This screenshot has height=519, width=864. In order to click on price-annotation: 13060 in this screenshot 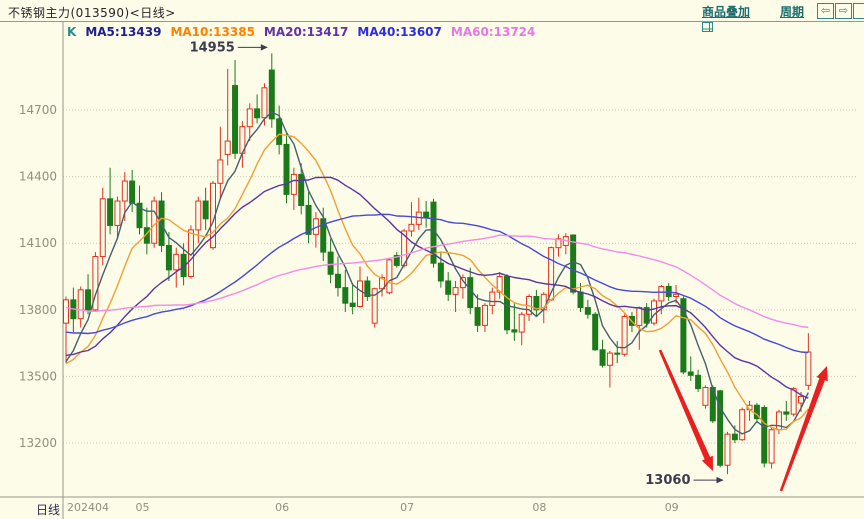, I will do `click(667, 480)`.